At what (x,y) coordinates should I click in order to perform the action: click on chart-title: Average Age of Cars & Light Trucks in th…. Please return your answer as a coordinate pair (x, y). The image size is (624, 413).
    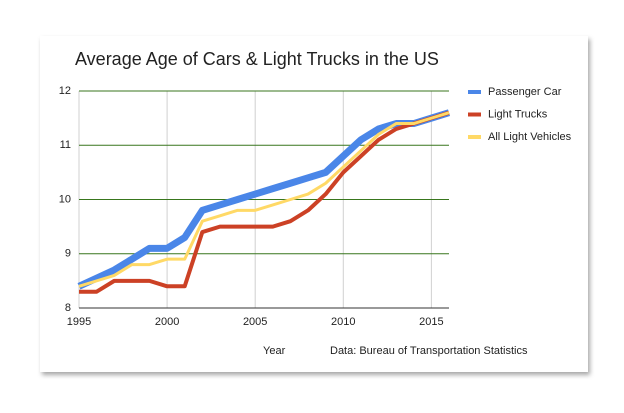
    Looking at the image, I should click on (257, 59).